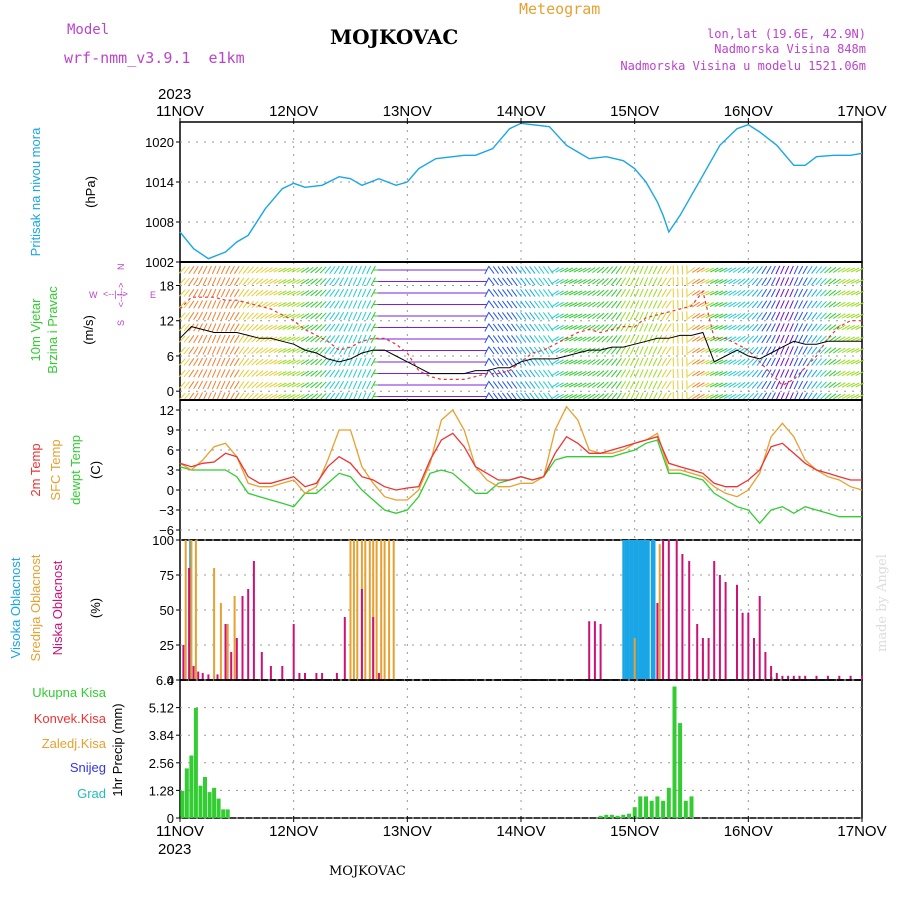  I want to click on y-tick-label: 5.12, so click(161, 708).